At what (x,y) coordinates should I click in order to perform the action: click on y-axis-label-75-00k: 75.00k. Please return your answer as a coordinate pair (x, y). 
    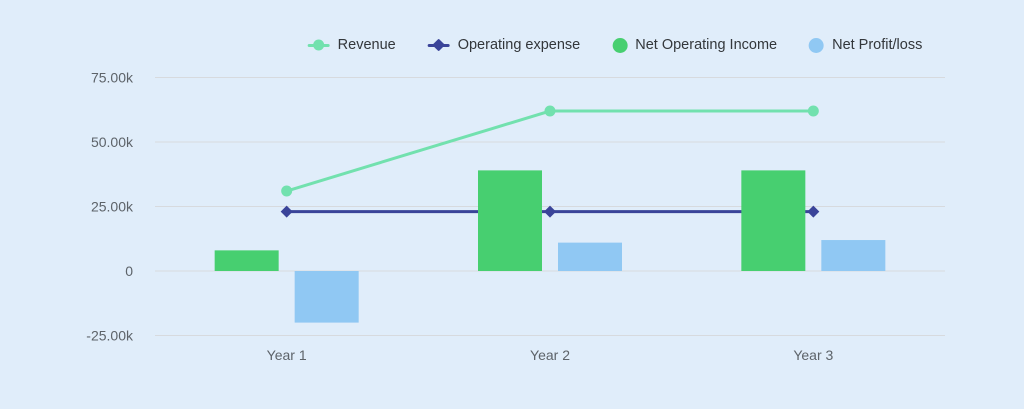
    Looking at the image, I should click on (112, 78).